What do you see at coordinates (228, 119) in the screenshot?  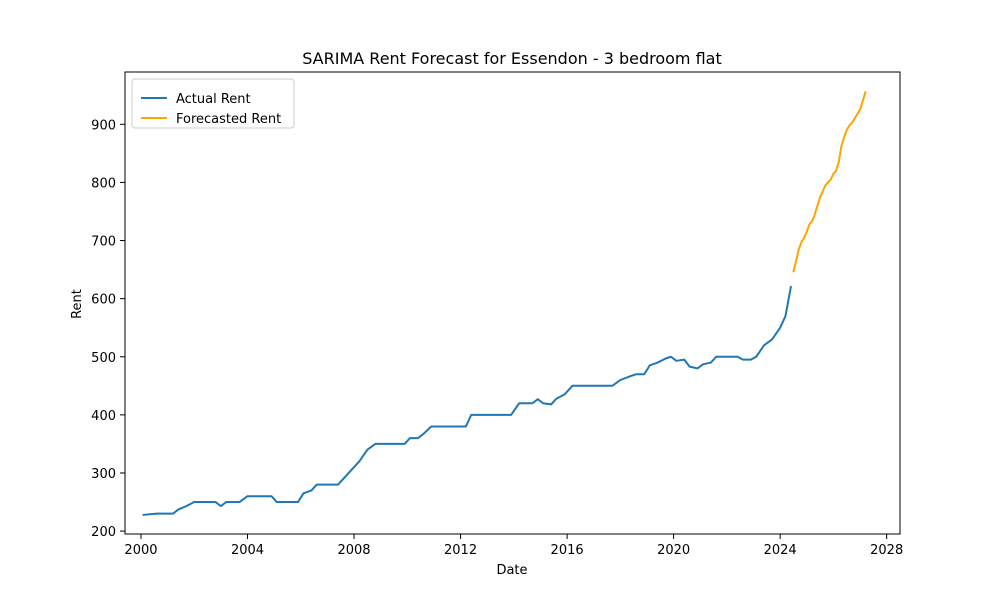 I see `legend-label: Forecasted Rent` at bounding box center [228, 119].